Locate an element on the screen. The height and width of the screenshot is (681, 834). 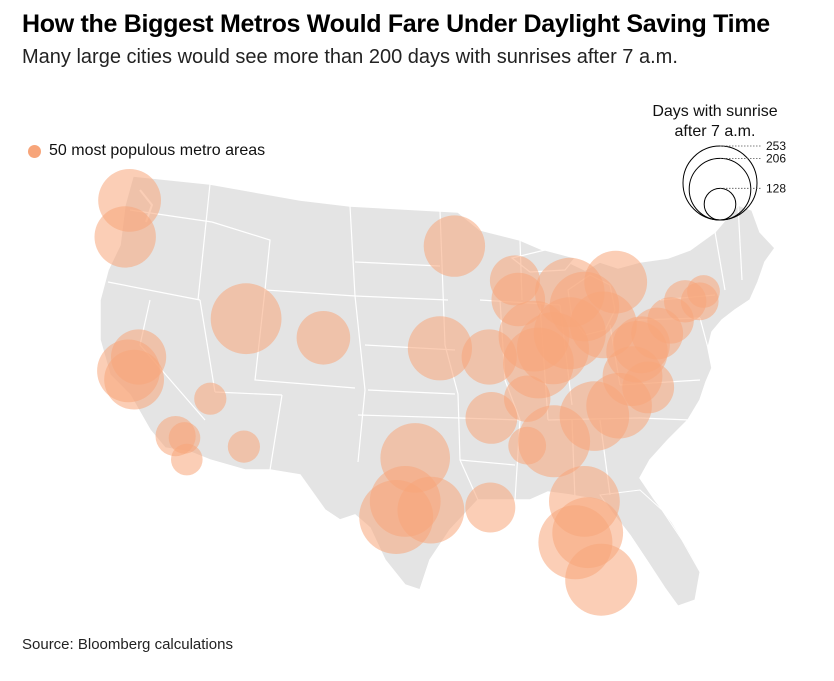
legend-dot-entry: 50 most populous metro areas is located at coordinates (146, 151).